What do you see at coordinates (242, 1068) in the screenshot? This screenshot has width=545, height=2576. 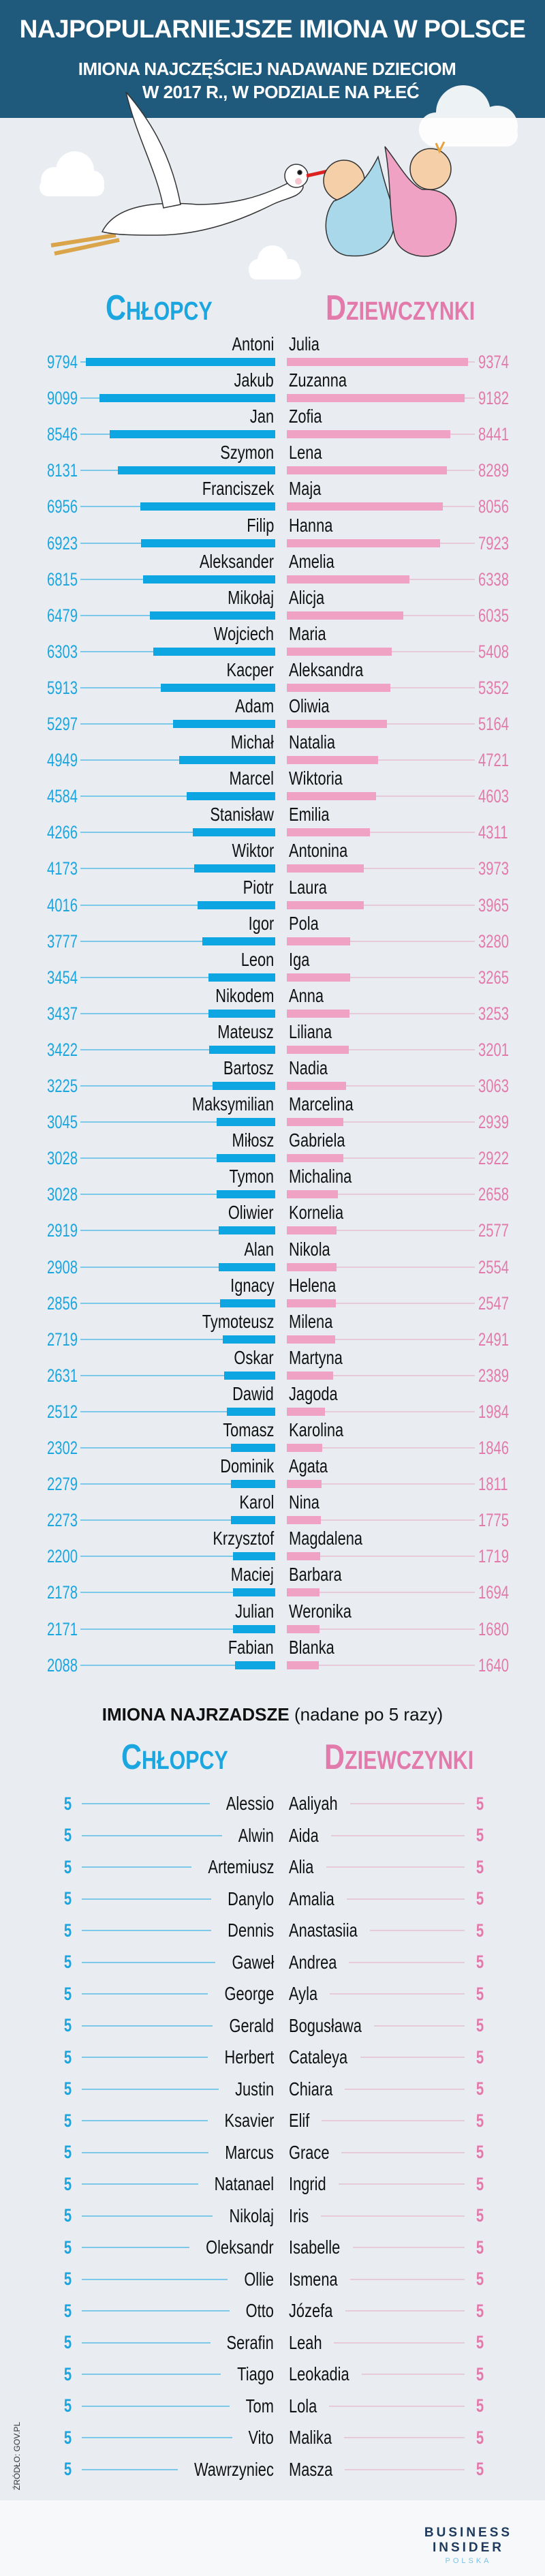 I see `boy-name-label: Bartosz` at bounding box center [242, 1068].